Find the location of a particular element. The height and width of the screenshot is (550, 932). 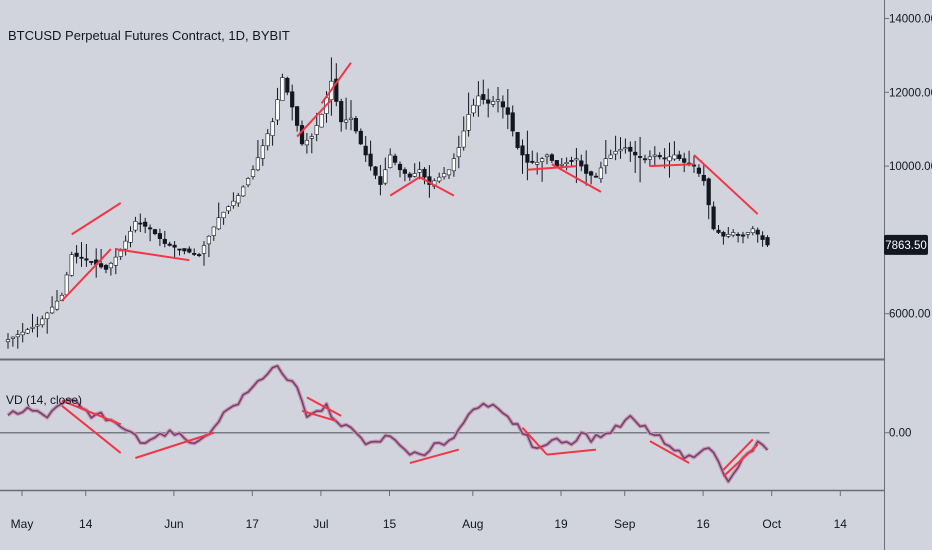

price-axis: 14000.00 12000.00 10000.00 6000.00 0.00 is located at coordinates (908, 226).